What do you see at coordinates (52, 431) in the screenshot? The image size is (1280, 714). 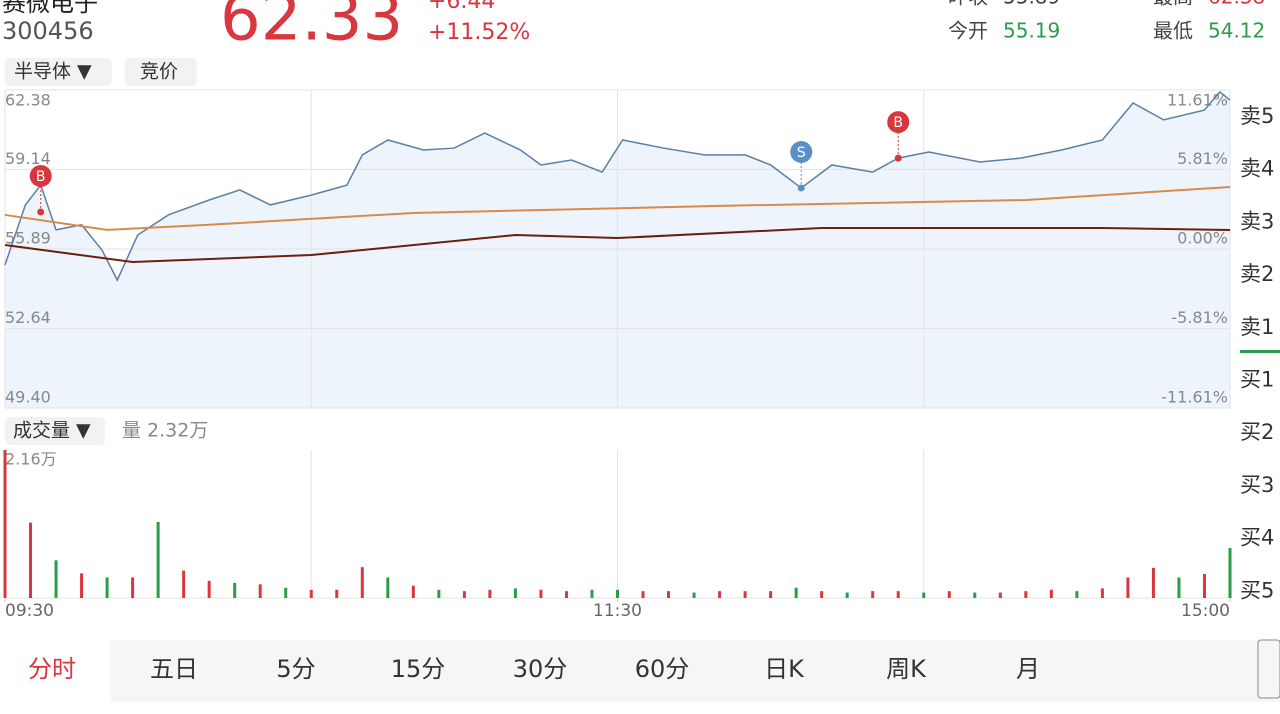 I see `volume-title: 成交量 ▼` at bounding box center [52, 431].